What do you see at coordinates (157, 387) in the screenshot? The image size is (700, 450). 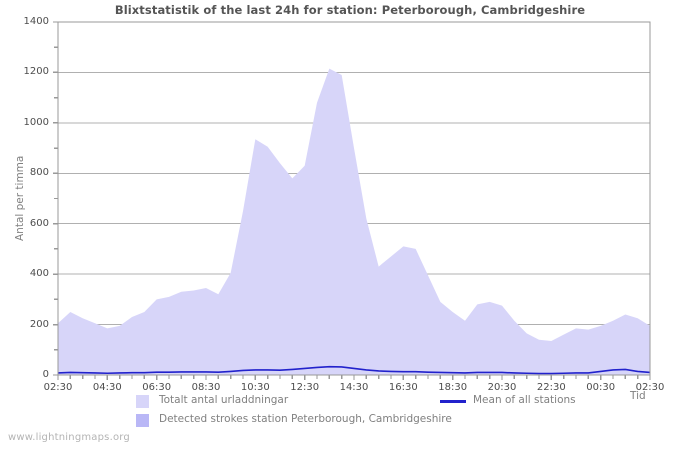 I see `x-tick-label: 06:30` at bounding box center [157, 387].